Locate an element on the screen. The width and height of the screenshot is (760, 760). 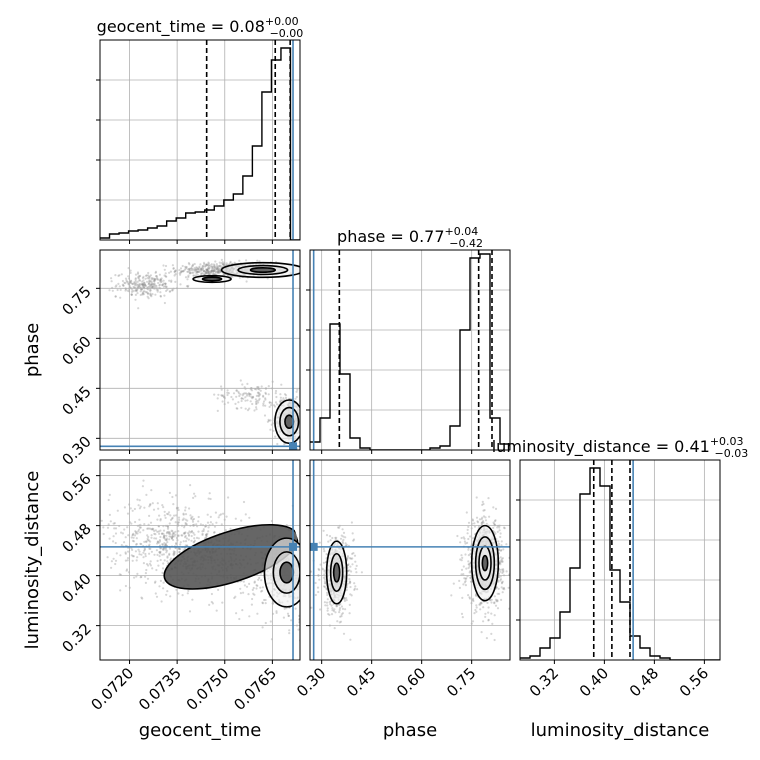
truth-marker-time-dist is located at coordinates (293, 546).